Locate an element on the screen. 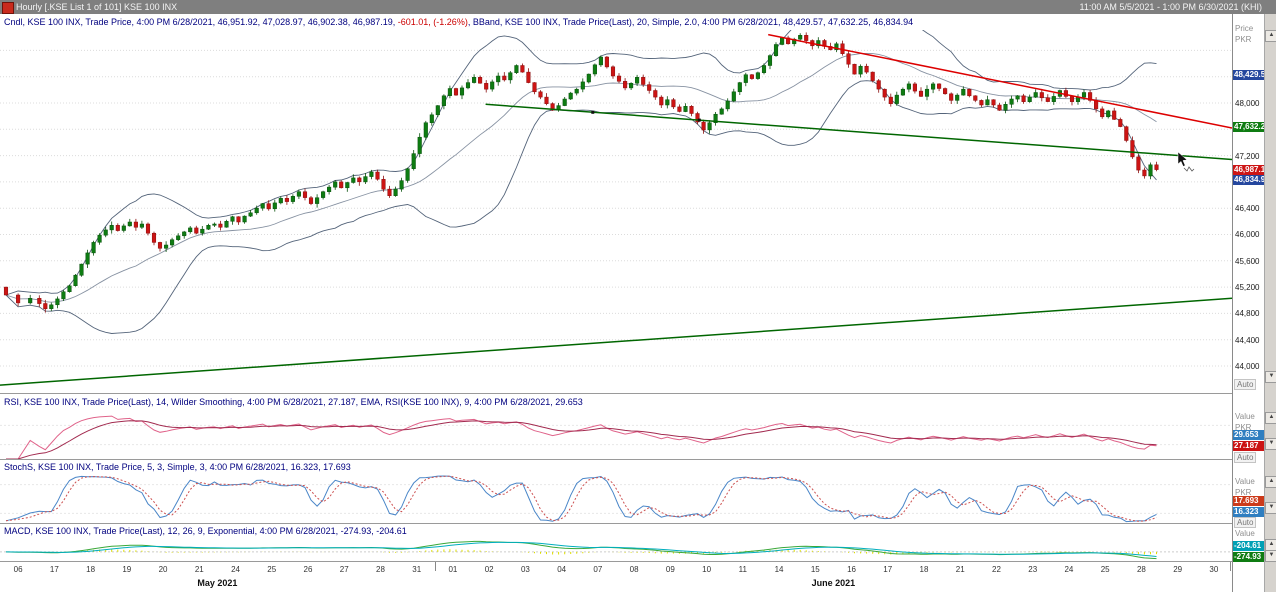 The width and height of the screenshot is (1276, 592). day-label: 30 is located at coordinates (1214, 569).